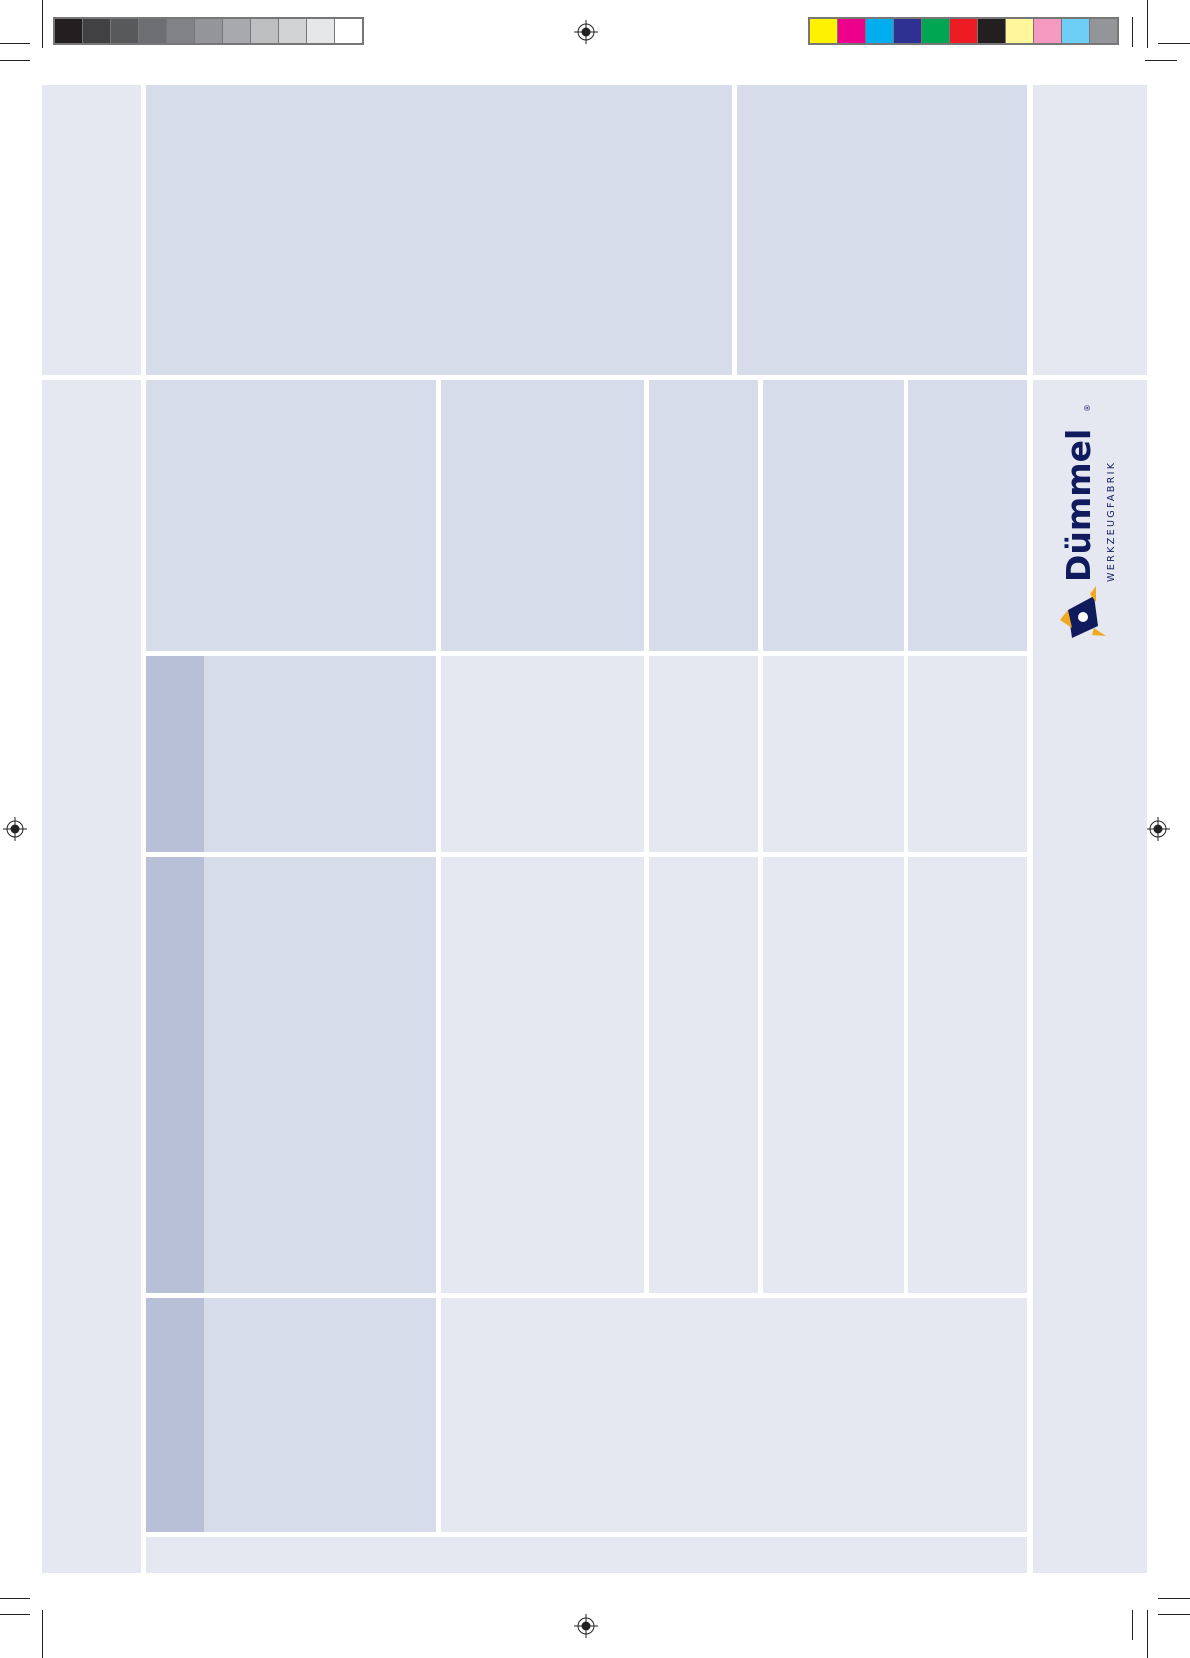 The width and height of the screenshot is (1190, 1658). I want to click on left-margin-panel, so click(91, 976).